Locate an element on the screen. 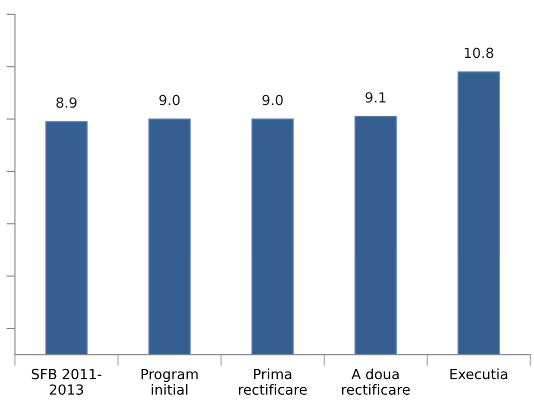 The image size is (534, 410). x-tick-label: Executia is located at coordinates (479, 374).